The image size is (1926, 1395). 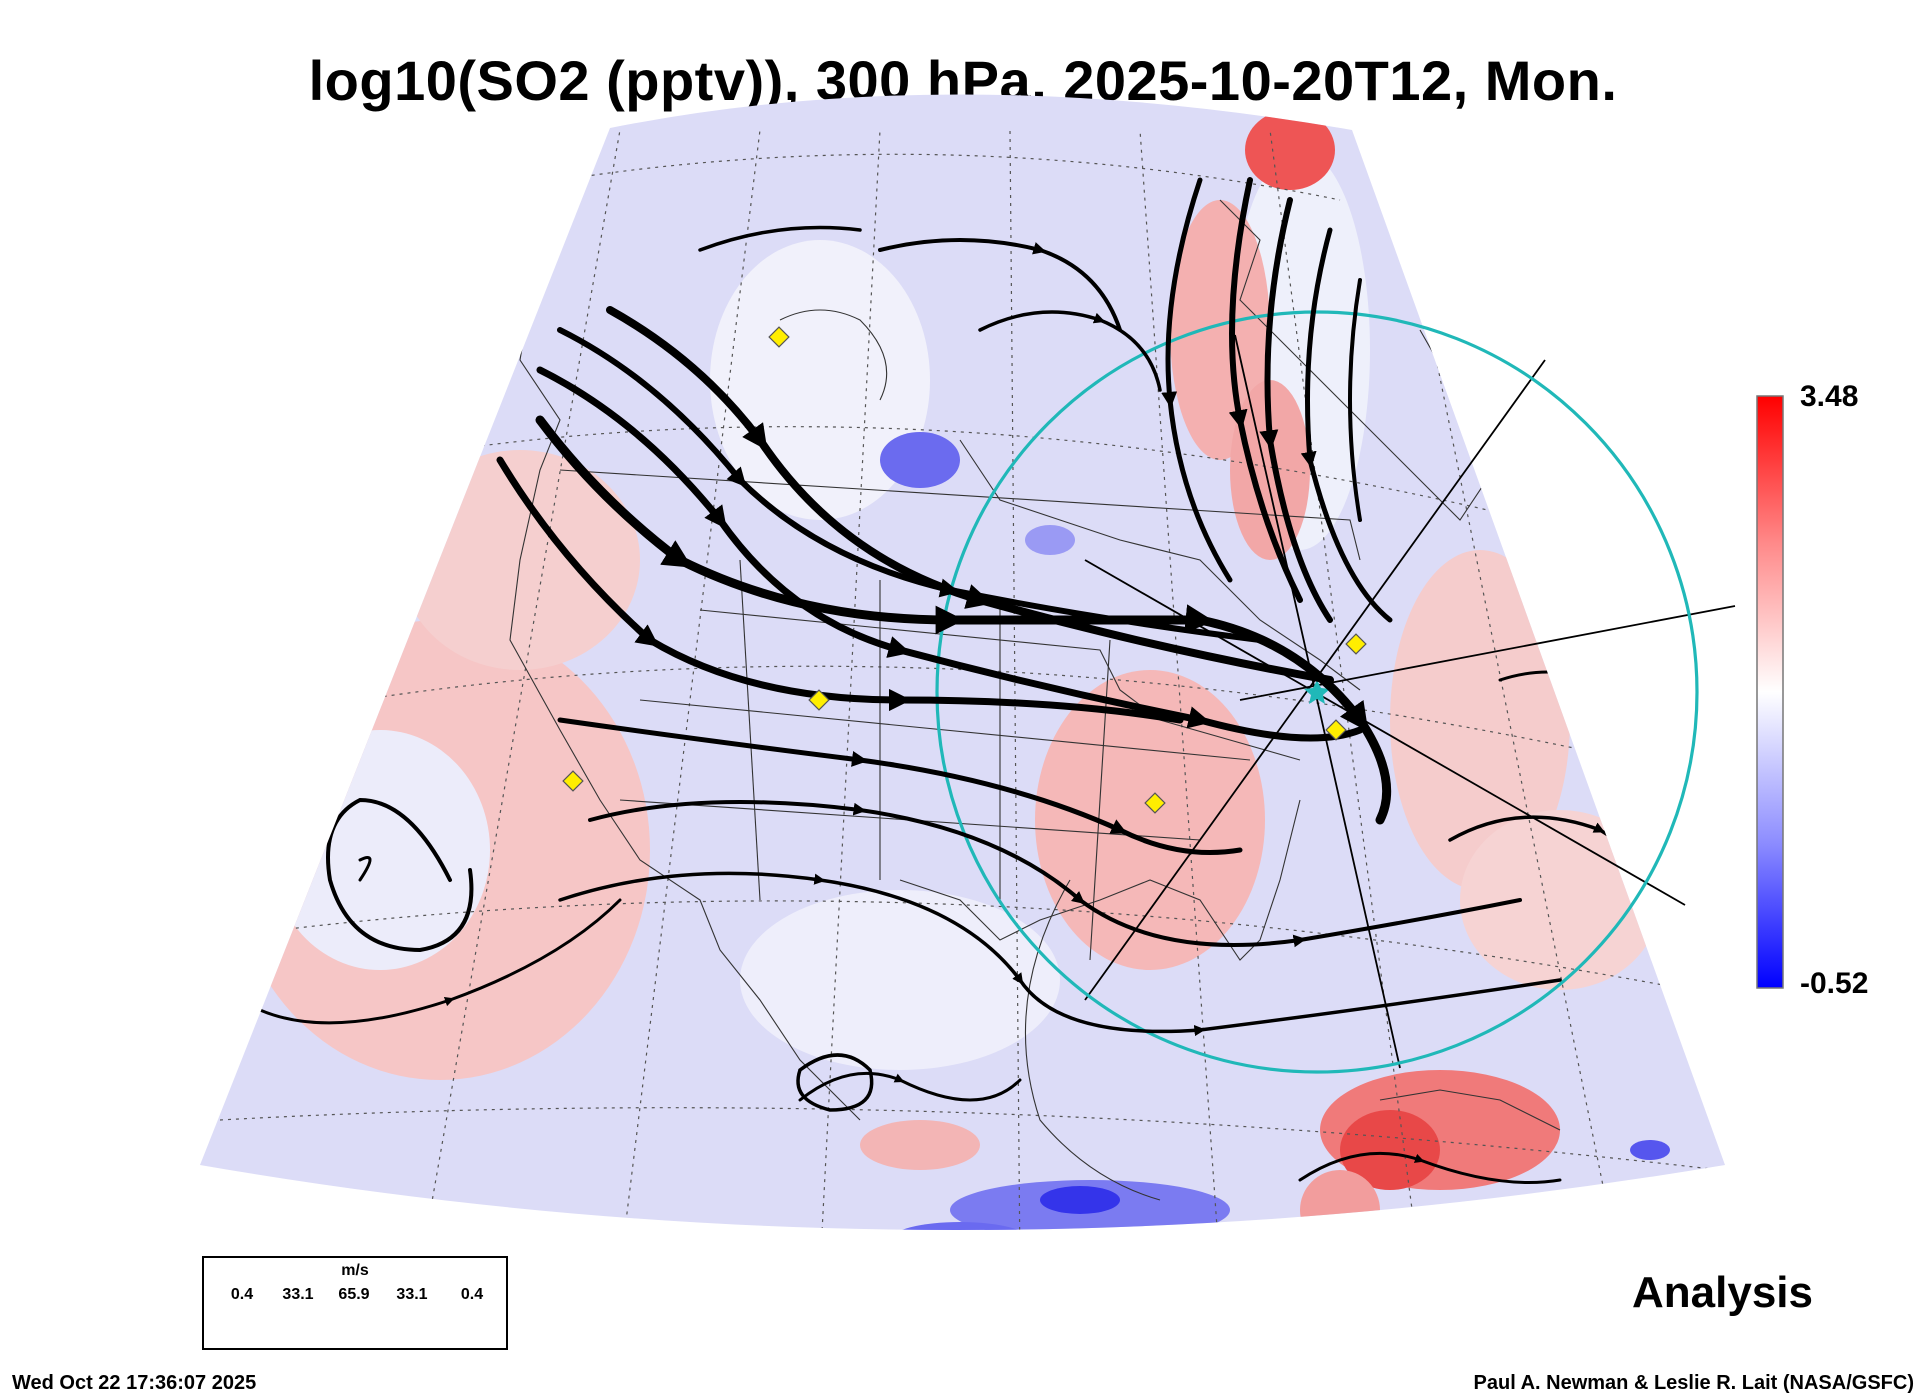 What do you see at coordinates (1722, 1292) in the screenshot?
I see `analysis-stamp: Analysis` at bounding box center [1722, 1292].